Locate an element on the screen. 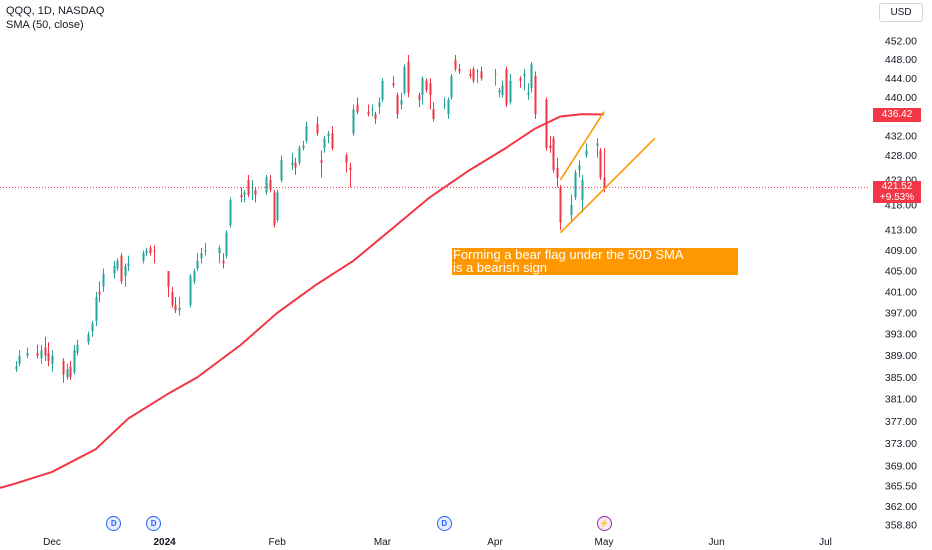 The image size is (932, 550). indicator-title: SMA (50, close) is located at coordinates (45, 25).